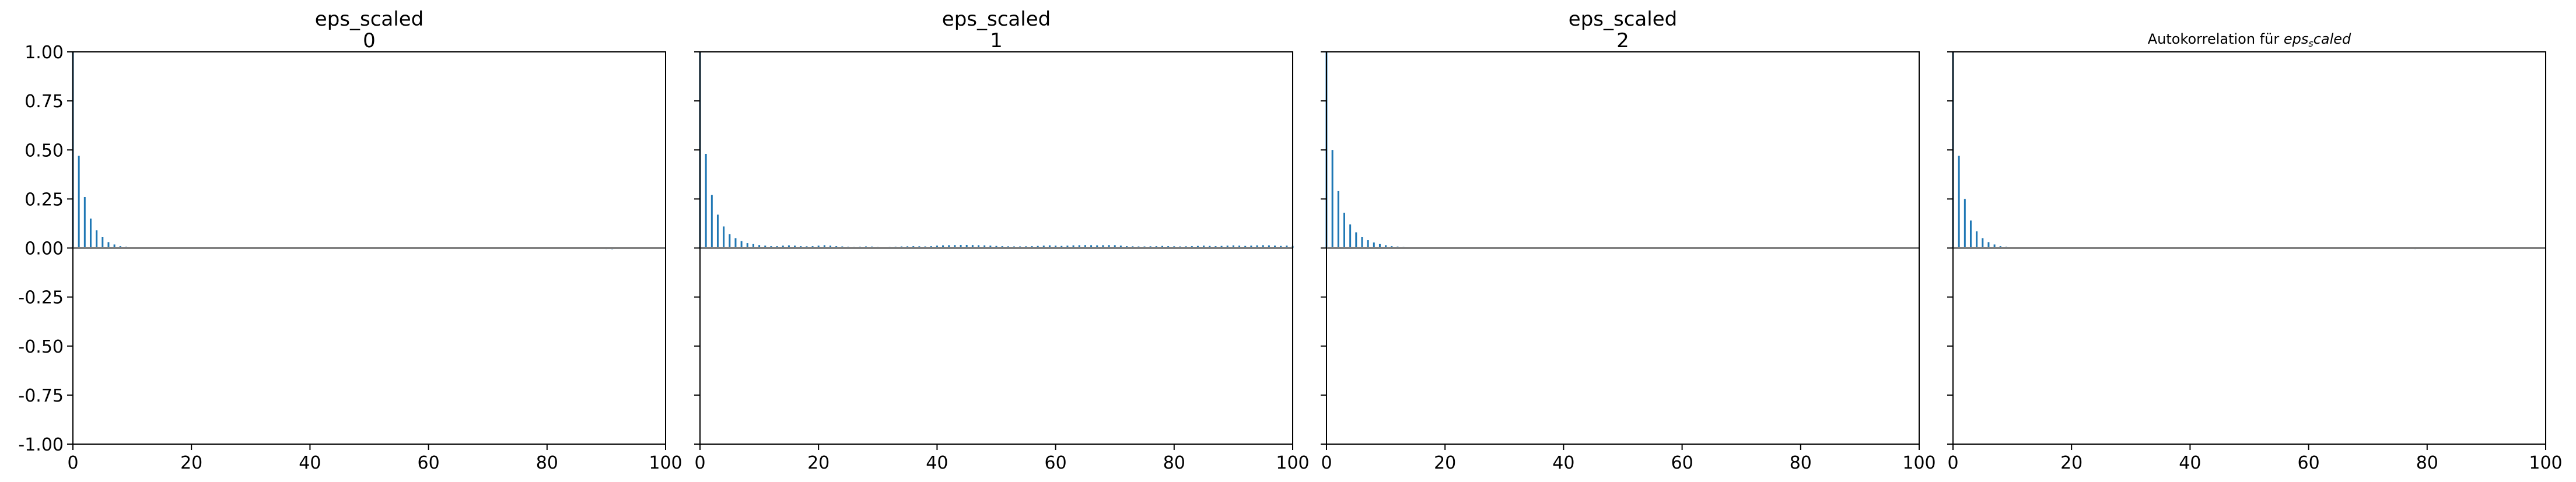  What do you see at coordinates (41, 445) in the screenshot?
I see `y-tick-label: -1.00` at bounding box center [41, 445].